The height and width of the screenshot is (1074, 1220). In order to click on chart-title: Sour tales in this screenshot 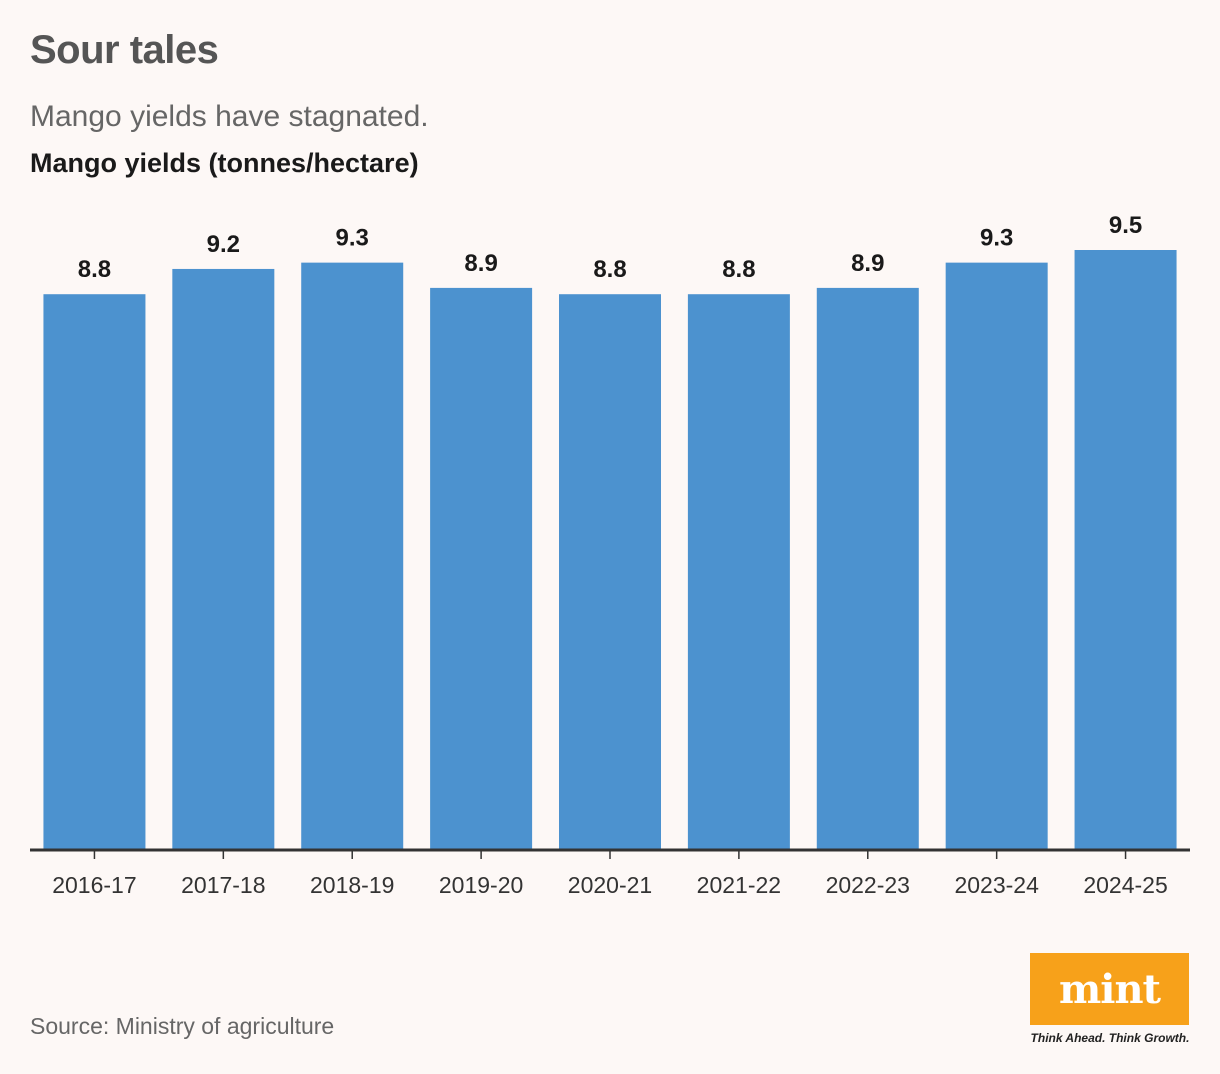, I will do `click(124, 50)`.